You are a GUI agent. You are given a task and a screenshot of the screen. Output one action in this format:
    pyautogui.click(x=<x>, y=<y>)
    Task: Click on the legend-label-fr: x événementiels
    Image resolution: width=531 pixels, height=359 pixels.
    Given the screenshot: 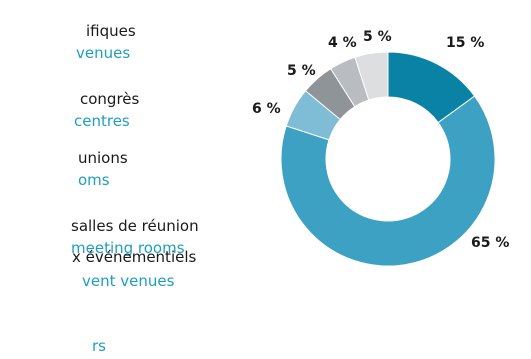 What is the action you would take?
    pyautogui.click(x=134, y=257)
    